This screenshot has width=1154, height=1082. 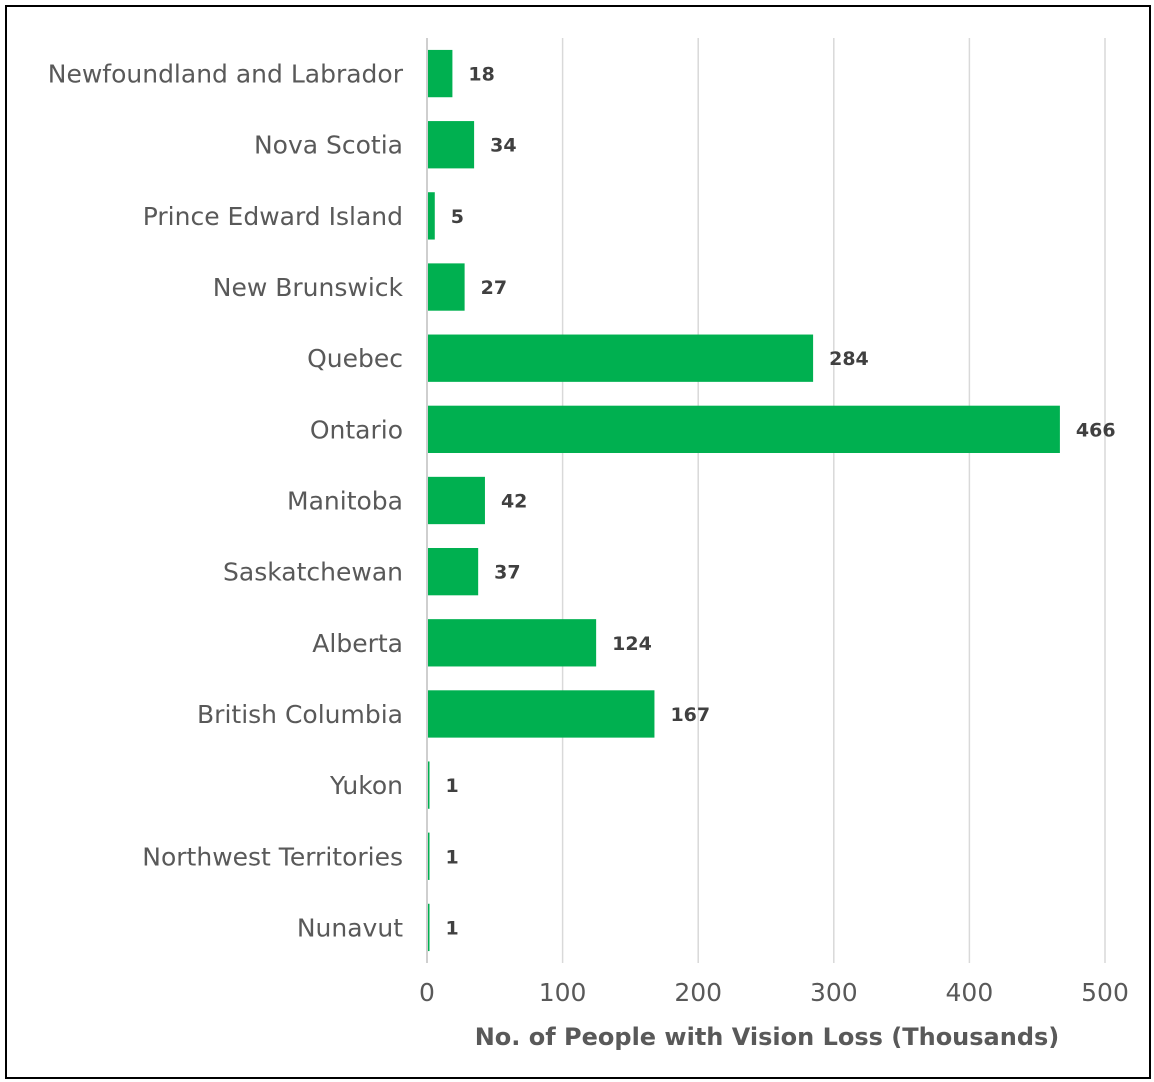 What do you see at coordinates (427, 992) in the screenshot?
I see `x-tick-label: 0` at bounding box center [427, 992].